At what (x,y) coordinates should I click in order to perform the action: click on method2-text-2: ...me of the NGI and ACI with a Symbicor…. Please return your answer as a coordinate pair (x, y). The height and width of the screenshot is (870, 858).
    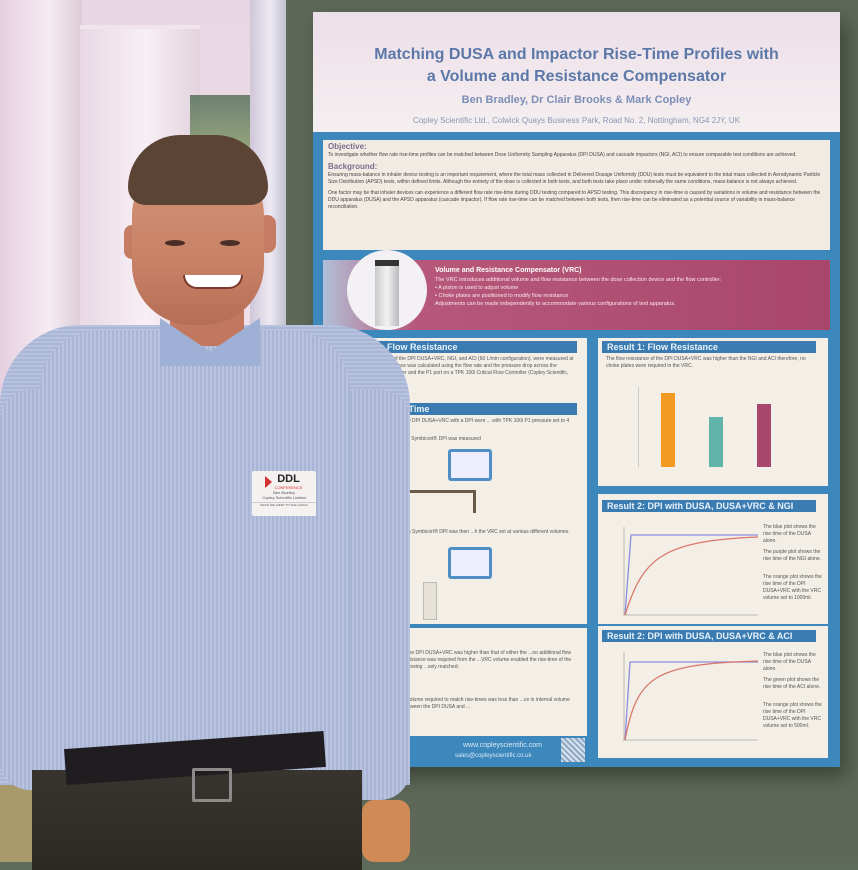
    Looking at the image, I should click on (411, 439).